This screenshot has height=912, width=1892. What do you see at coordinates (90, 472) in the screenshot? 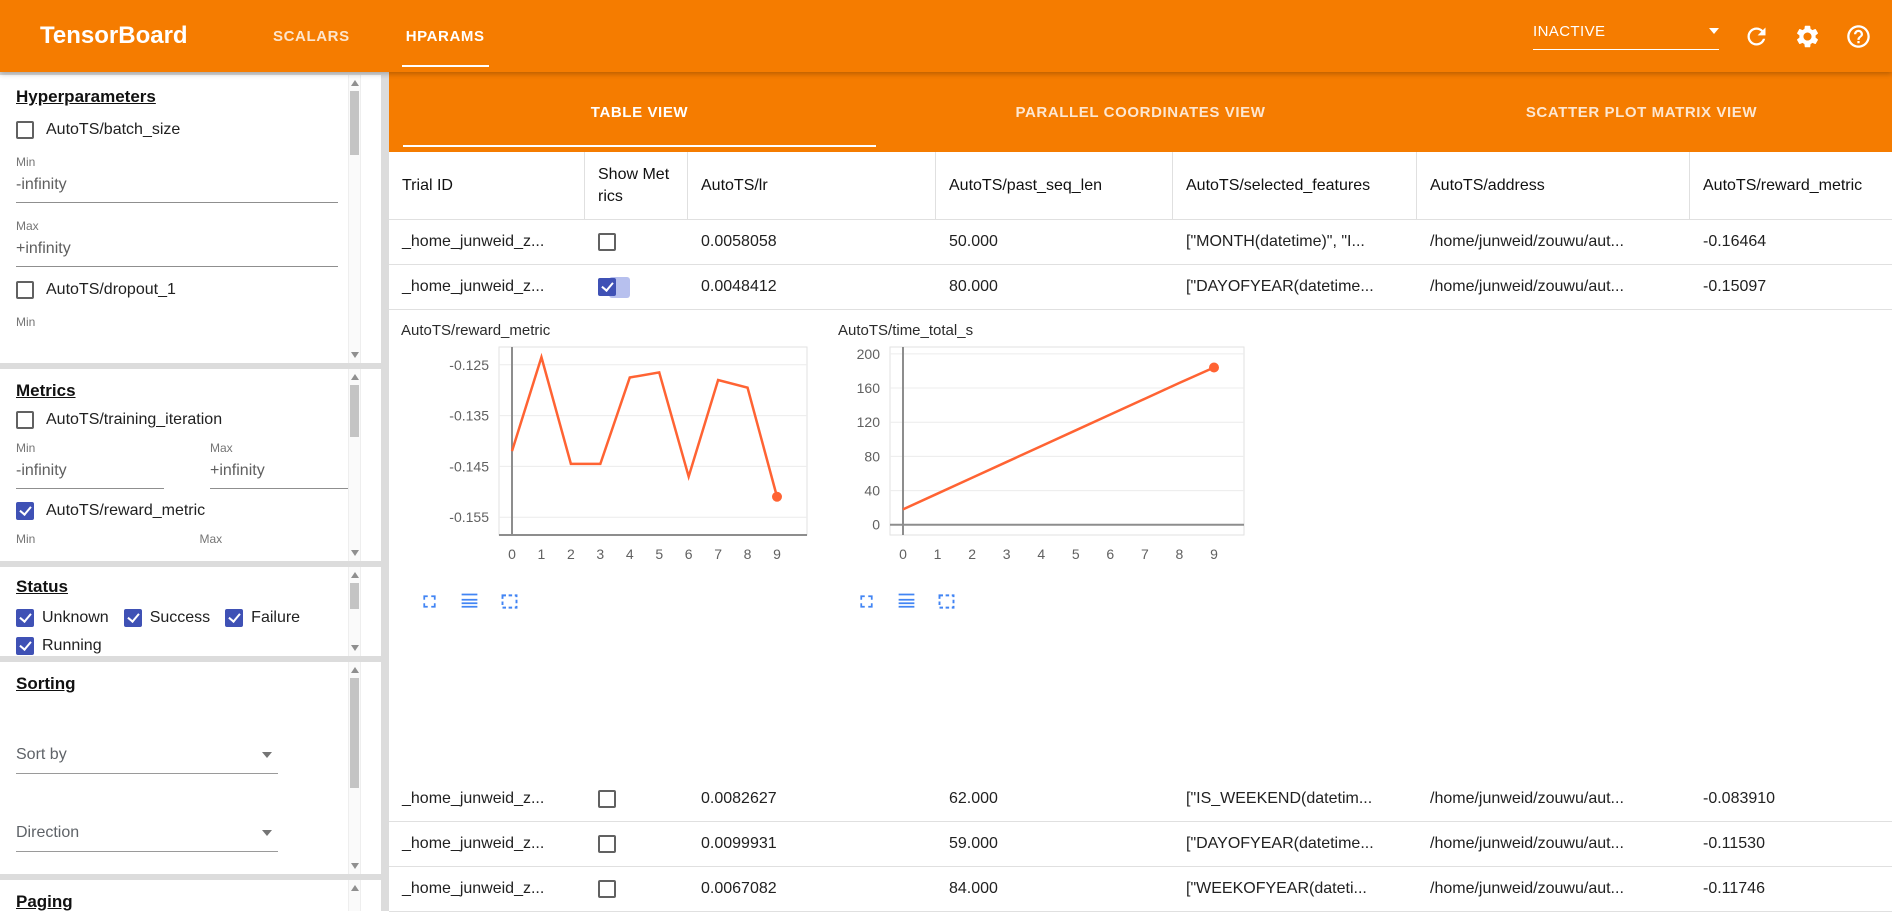
I see `metric-min-input: -infinity` at bounding box center [90, 472].